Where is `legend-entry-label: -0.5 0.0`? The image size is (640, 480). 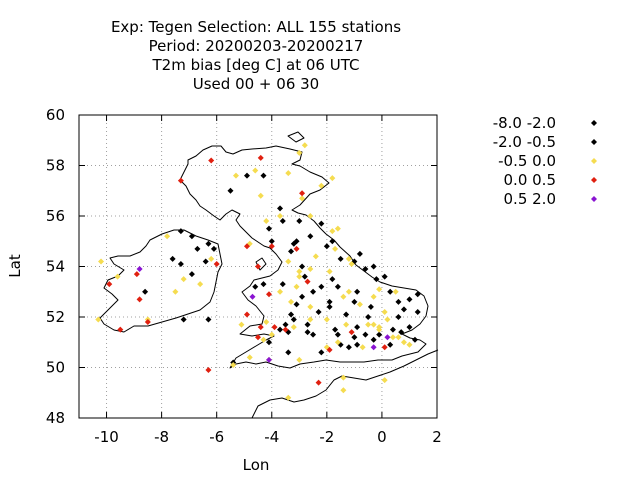
legend-entry-label: -0.5 0.0 is located at coordinates (527, 161).